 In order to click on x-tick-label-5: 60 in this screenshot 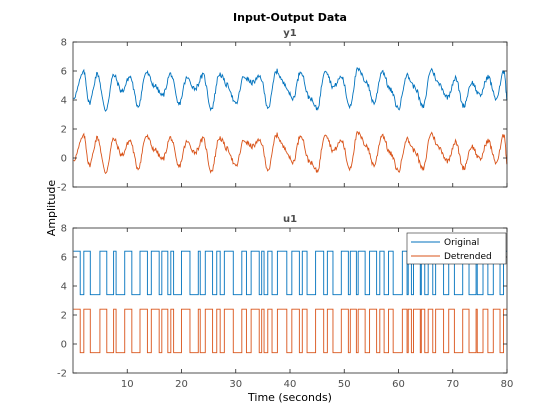, I will do `click(398, 384)`.